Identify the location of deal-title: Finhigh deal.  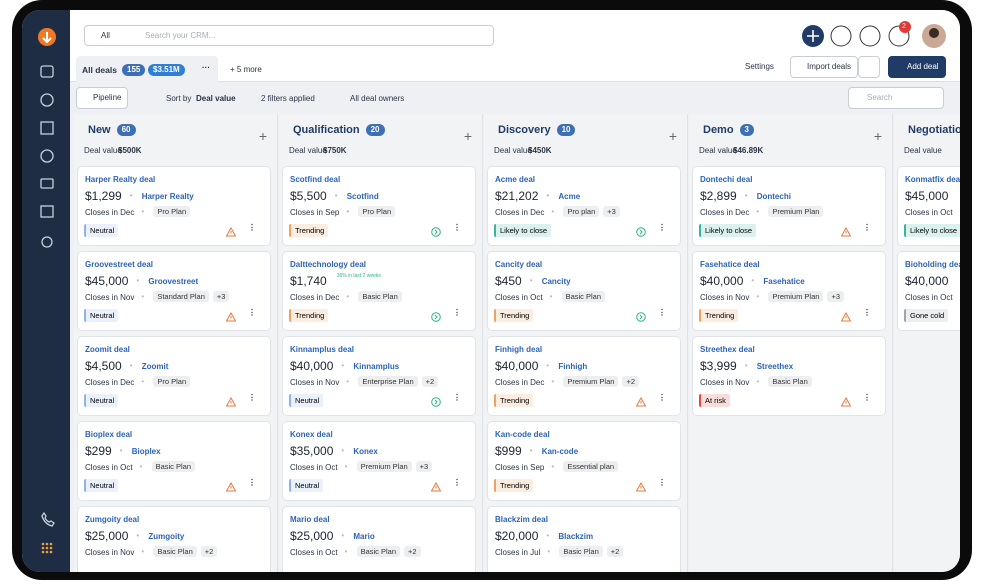
(519, 349).